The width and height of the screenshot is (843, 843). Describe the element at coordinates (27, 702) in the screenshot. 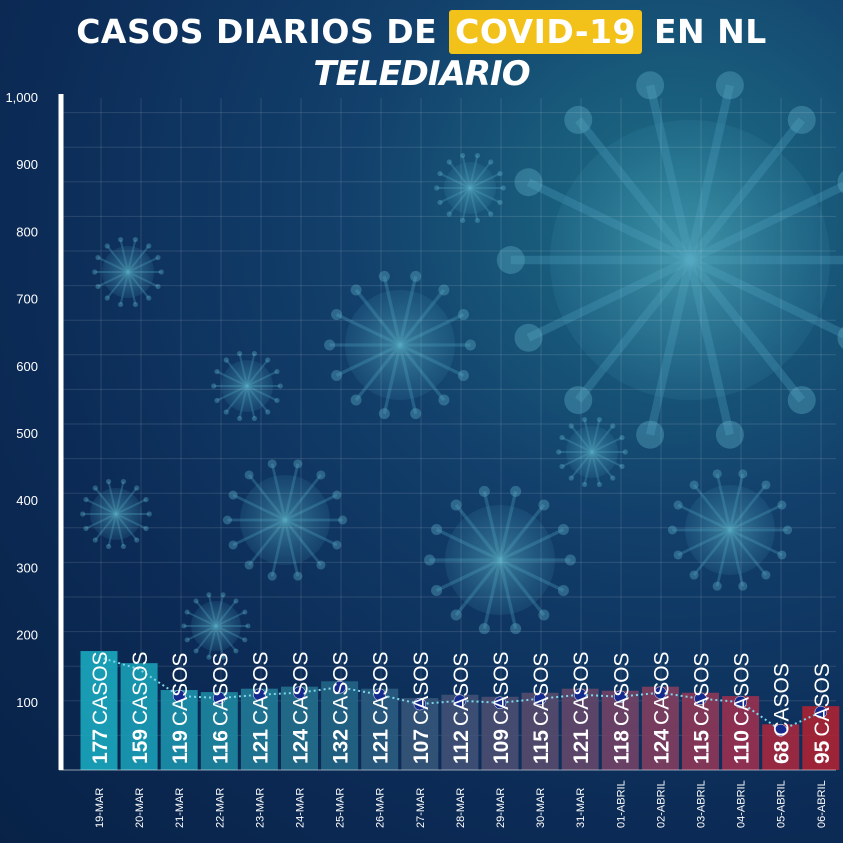

I see `y-tick-label: 100` at that location.